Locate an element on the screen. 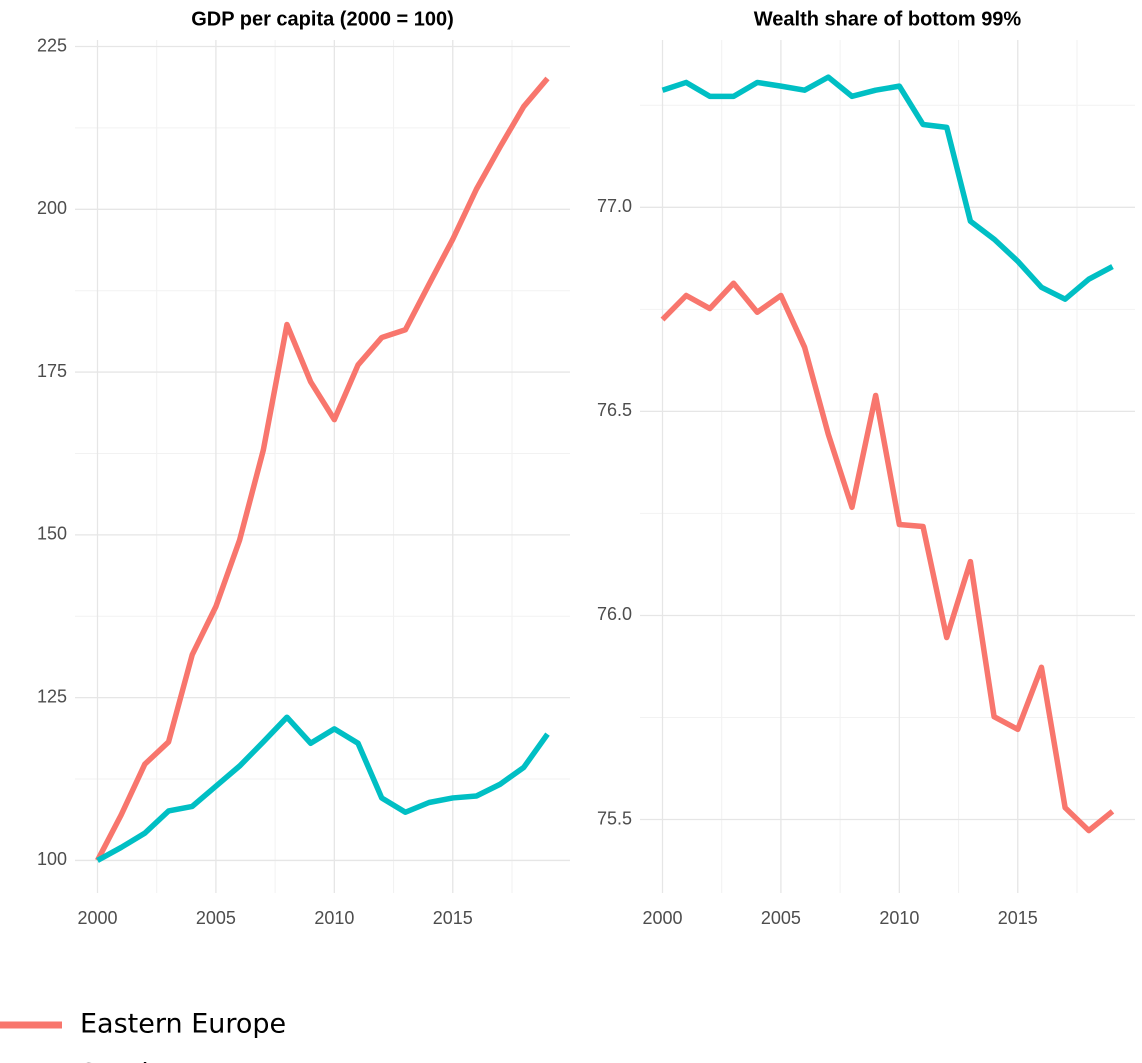 This screenshot has height=1063, width=1142. y-tick-label: 225 is located at coordinates (52, 45).